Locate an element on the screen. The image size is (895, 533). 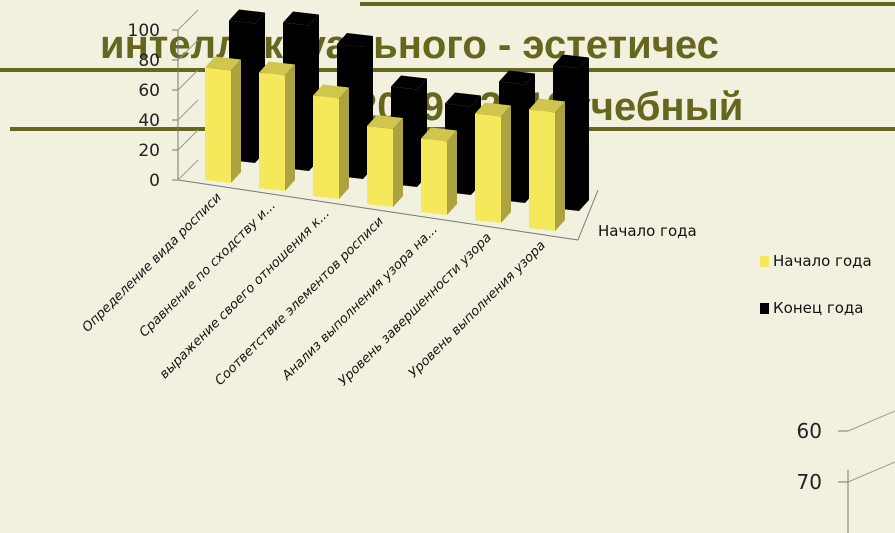
depth-axis is located at coordinates (588, 215).